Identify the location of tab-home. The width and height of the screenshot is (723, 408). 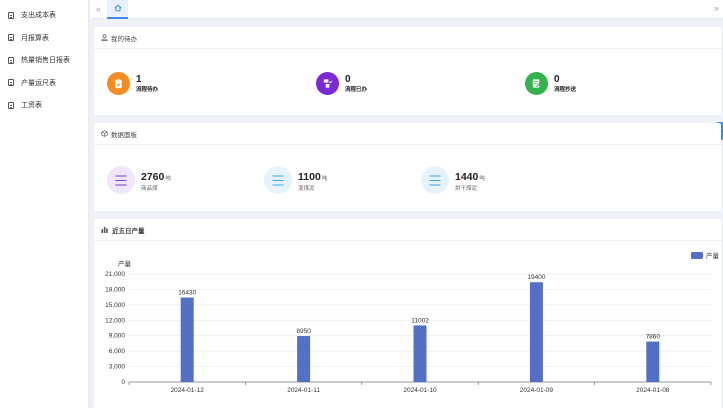
(117, 9).